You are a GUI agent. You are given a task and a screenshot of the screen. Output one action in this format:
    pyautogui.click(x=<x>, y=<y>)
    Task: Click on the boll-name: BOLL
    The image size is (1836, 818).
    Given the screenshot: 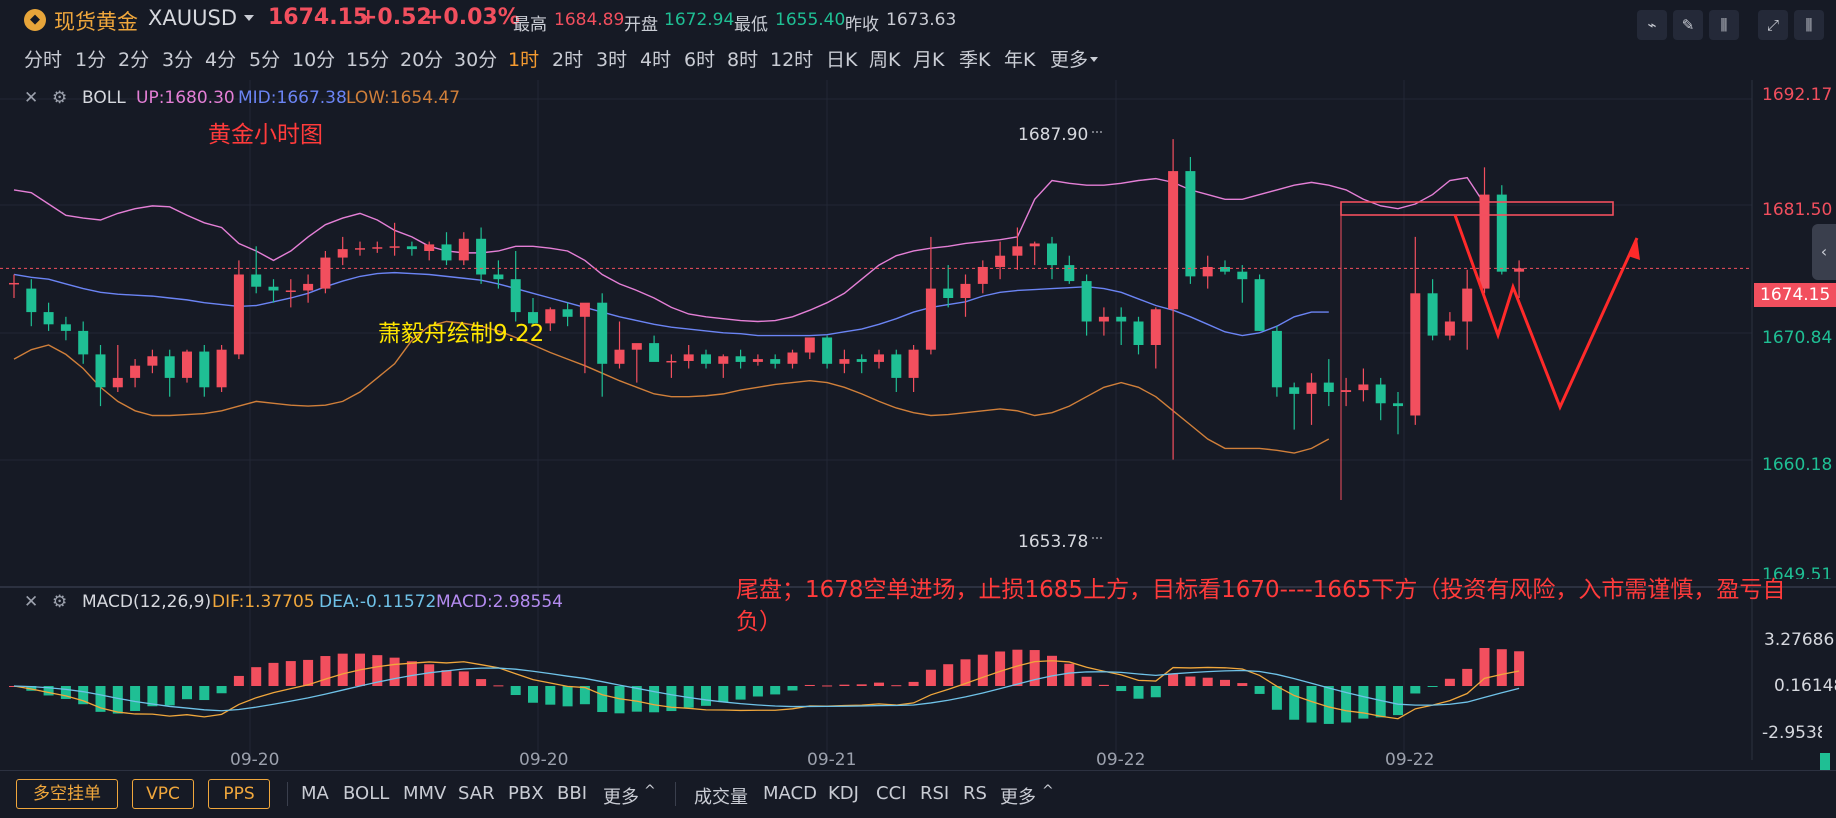 What is the action you would take?
    pyautogui.click(x=104, y=98)
    